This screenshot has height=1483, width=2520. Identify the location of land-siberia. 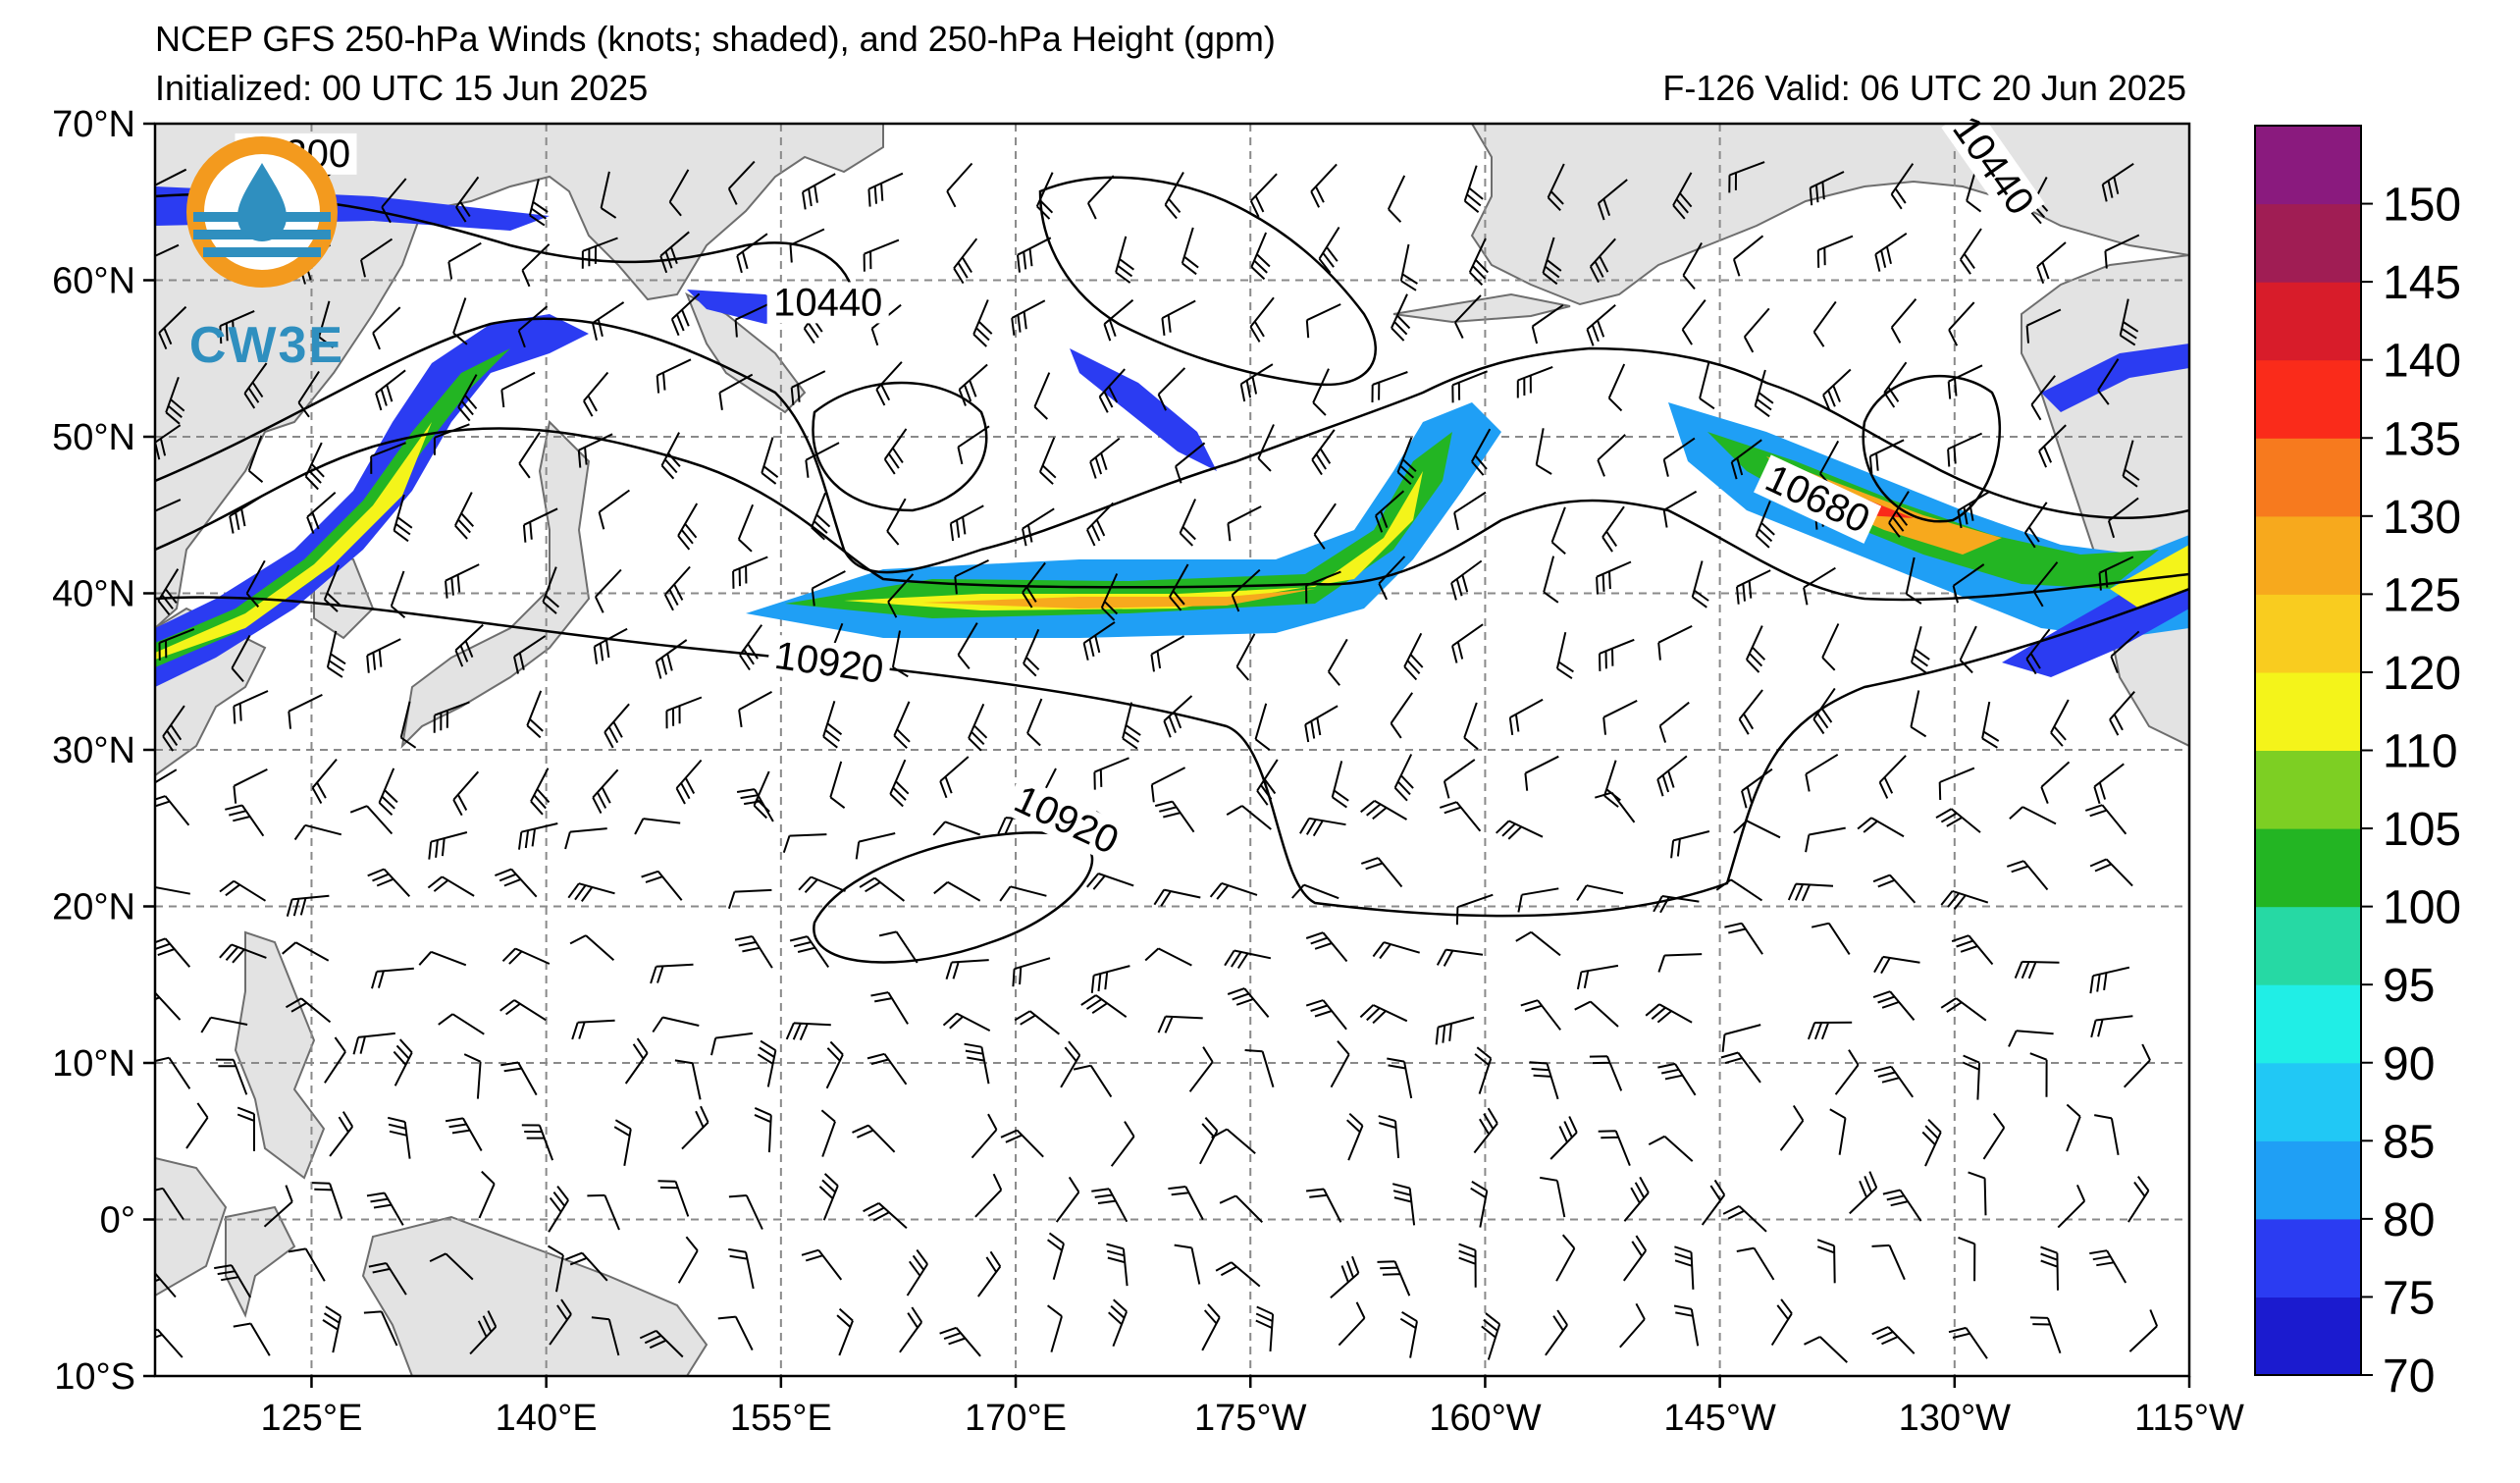
(519, 377).